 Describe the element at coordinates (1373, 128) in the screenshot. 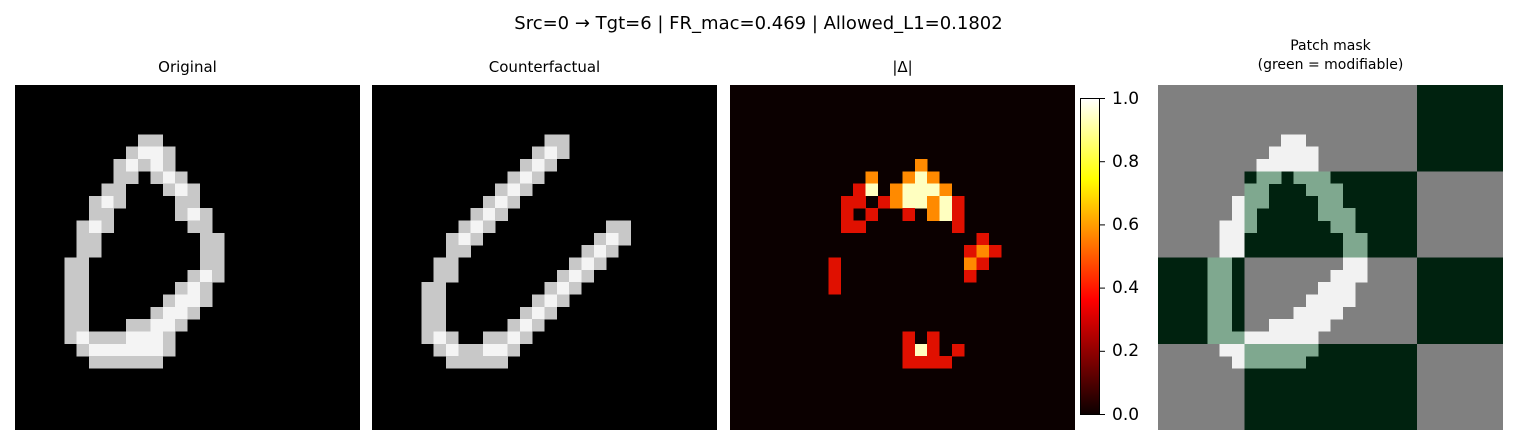

I see `mask-patch` at that location.